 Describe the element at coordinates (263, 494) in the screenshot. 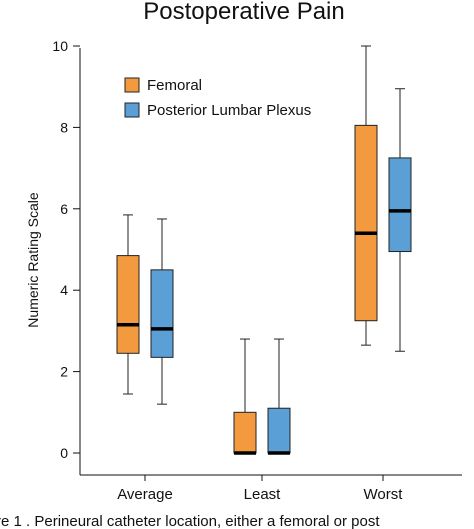

I see `x-tick-label: Least` at that location.